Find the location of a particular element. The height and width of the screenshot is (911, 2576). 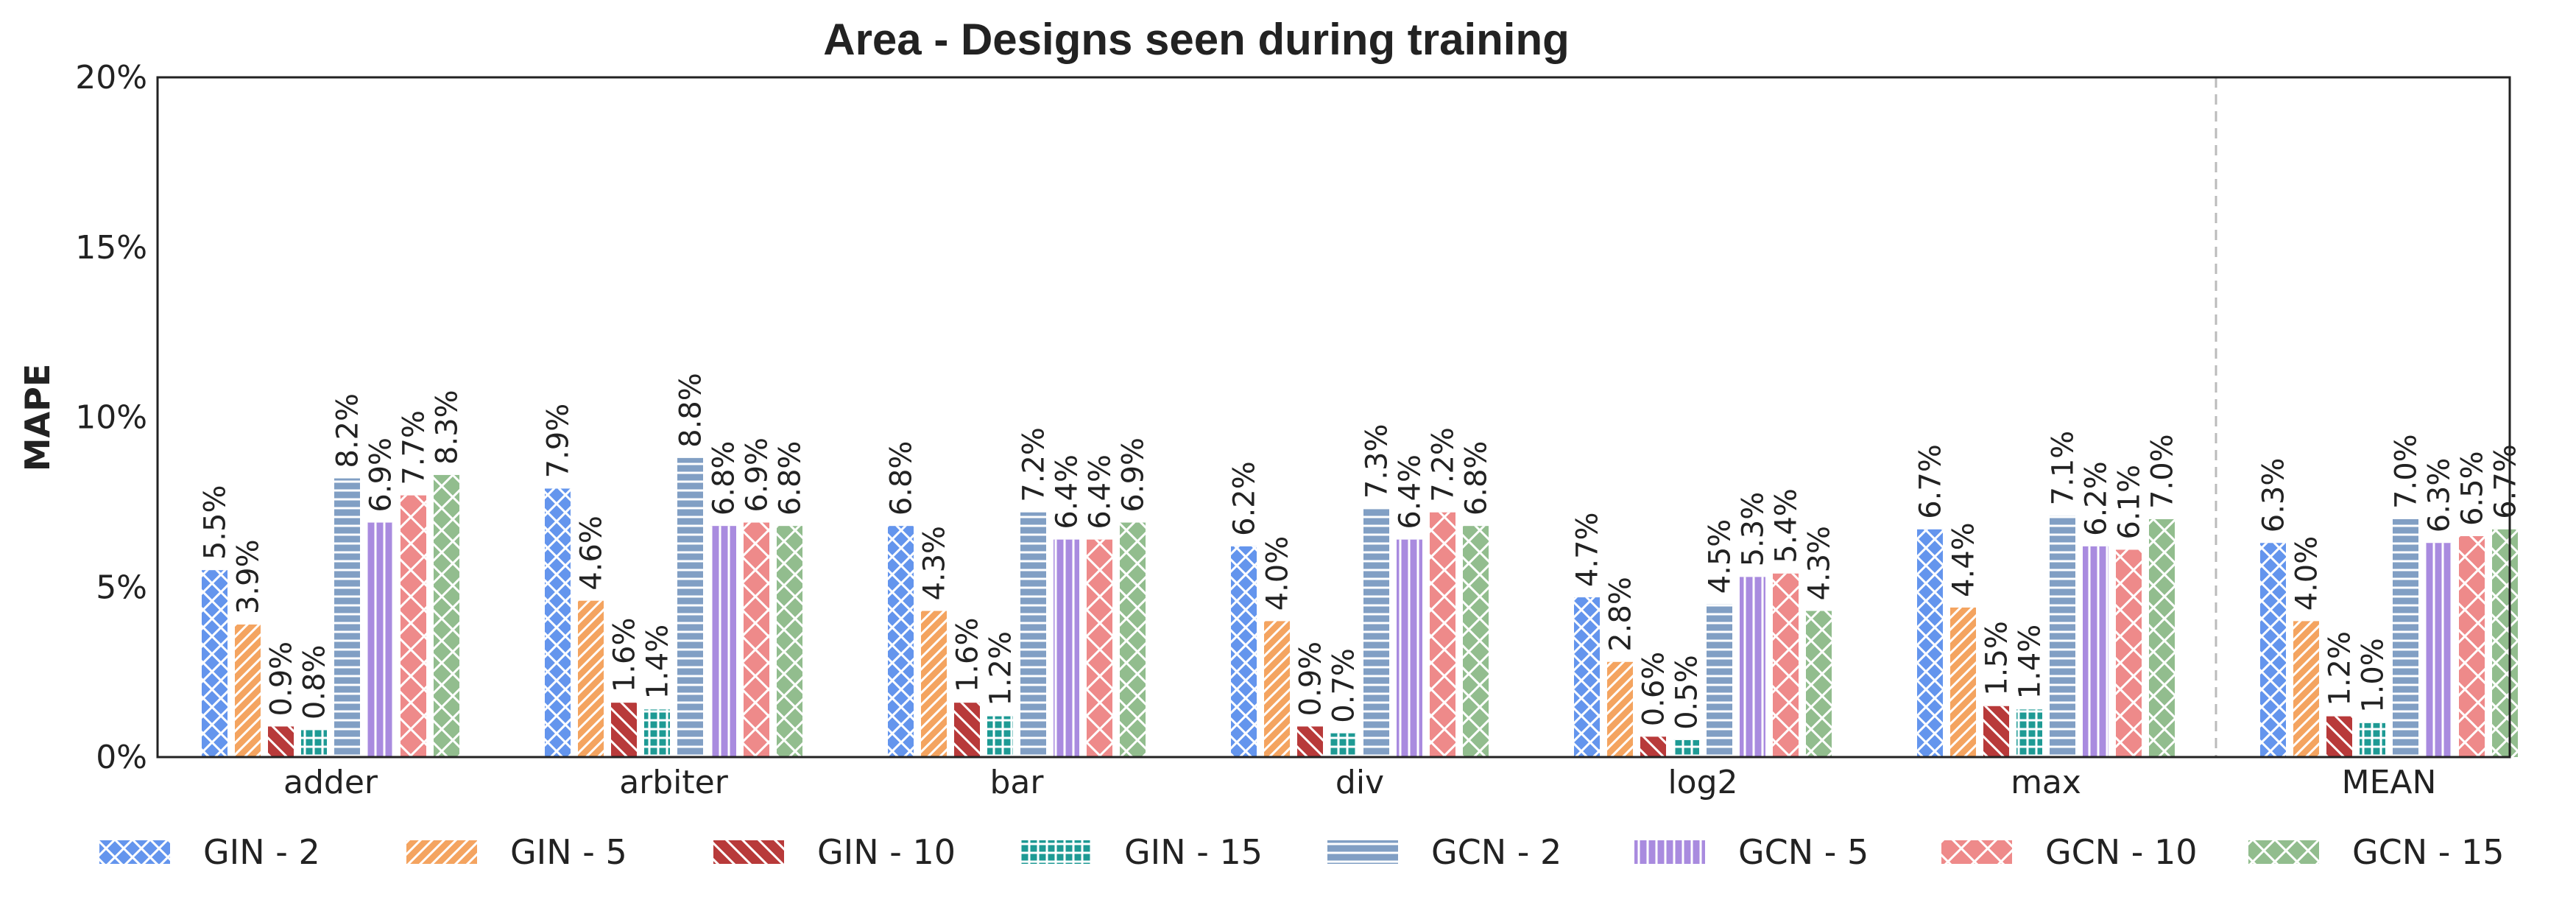

data-label: 8.8% is located at coordinates (691, 410).